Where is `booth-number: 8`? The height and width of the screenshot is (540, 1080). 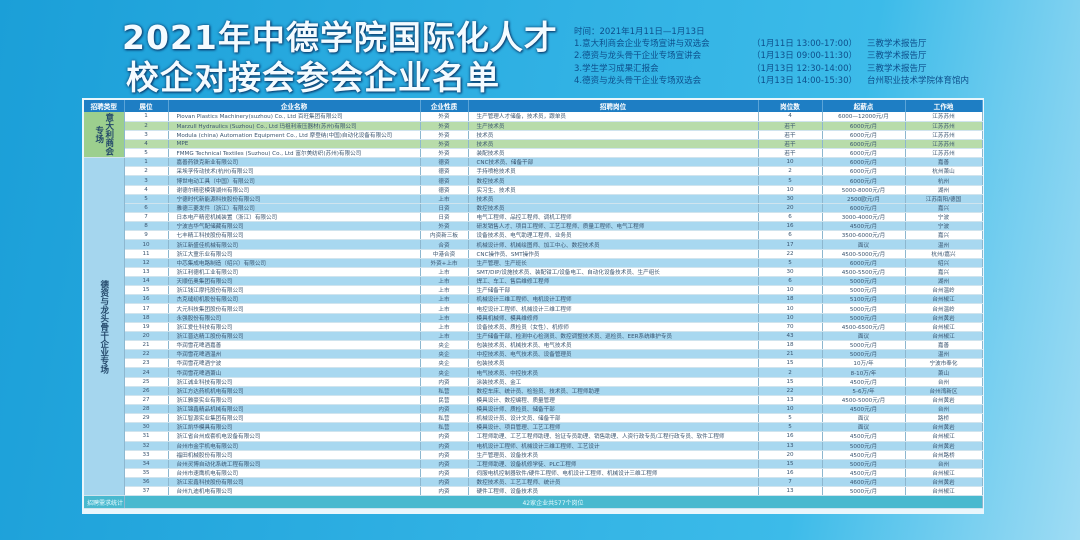 booth-number: 8 is located at coordinates (146, 226).